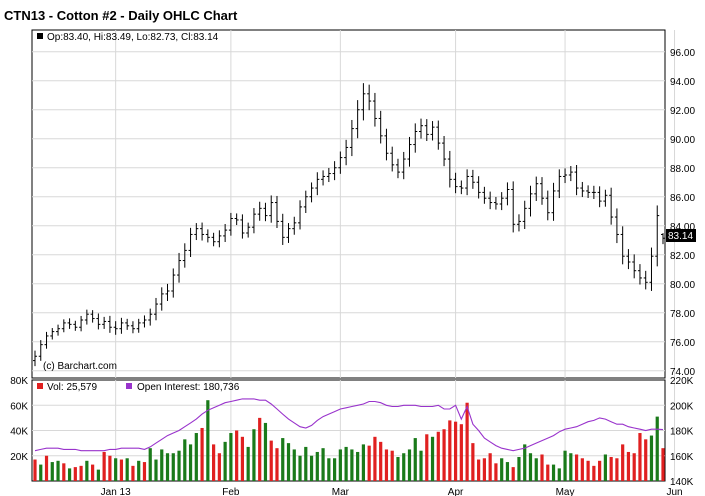 The height and width of the screenshot is (496, 705). Describe the element at coordinates (680, 236) in the screenshot. I see `last-price-label: 83.14` at that location.